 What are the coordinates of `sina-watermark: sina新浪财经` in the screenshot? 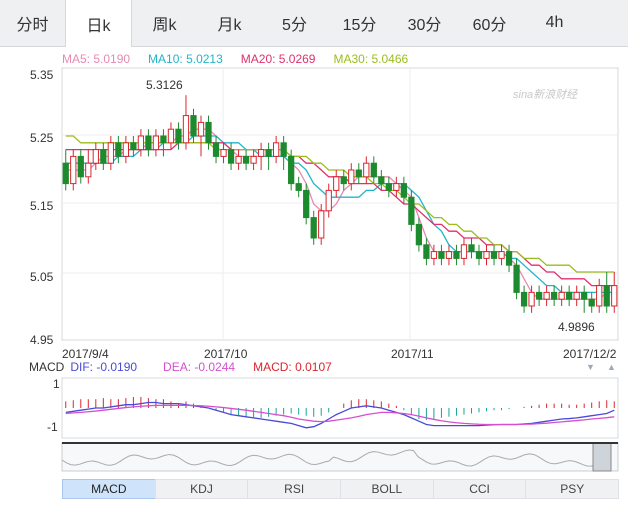 It's located at (545, 95).